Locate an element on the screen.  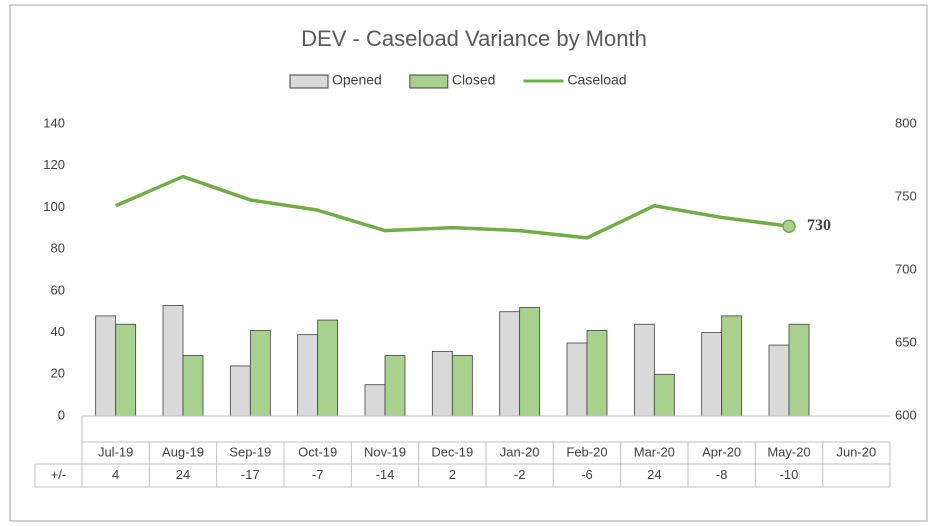
y2-tick-label: 600 is located at coordinates (906, 414).